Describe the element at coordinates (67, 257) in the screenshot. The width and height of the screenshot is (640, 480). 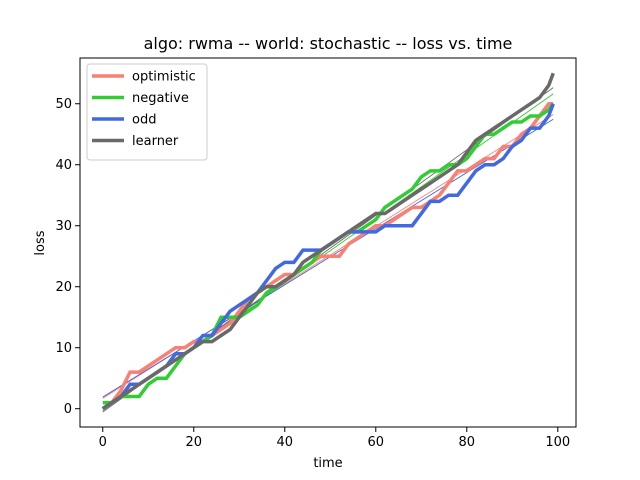
I see `y-axis-ticks: 0 10 20 30 40 50` at that location.